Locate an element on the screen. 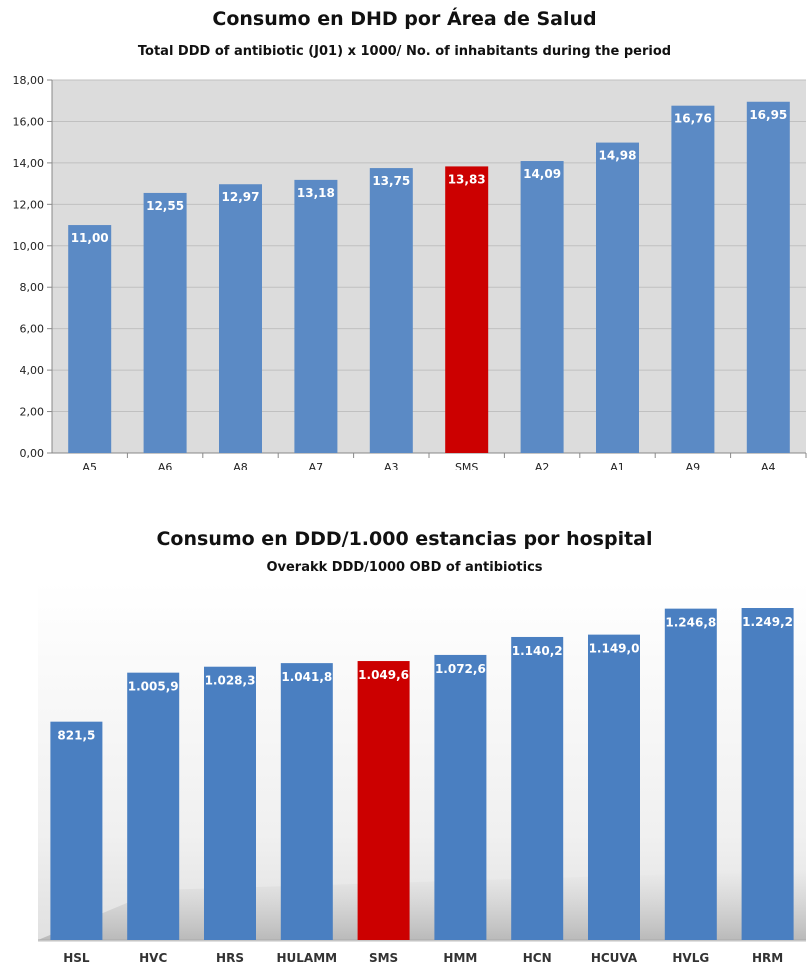 The height and width of the screenshot is (968, 809). bar-a5 is located at coordinates (90, 339).